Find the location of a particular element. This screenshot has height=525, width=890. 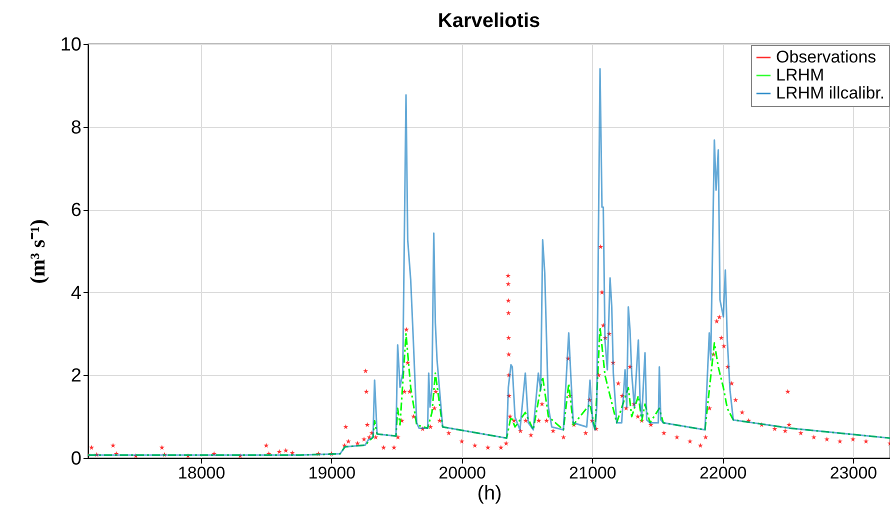

legend-label: Observations is located at coordinates (826, 57).